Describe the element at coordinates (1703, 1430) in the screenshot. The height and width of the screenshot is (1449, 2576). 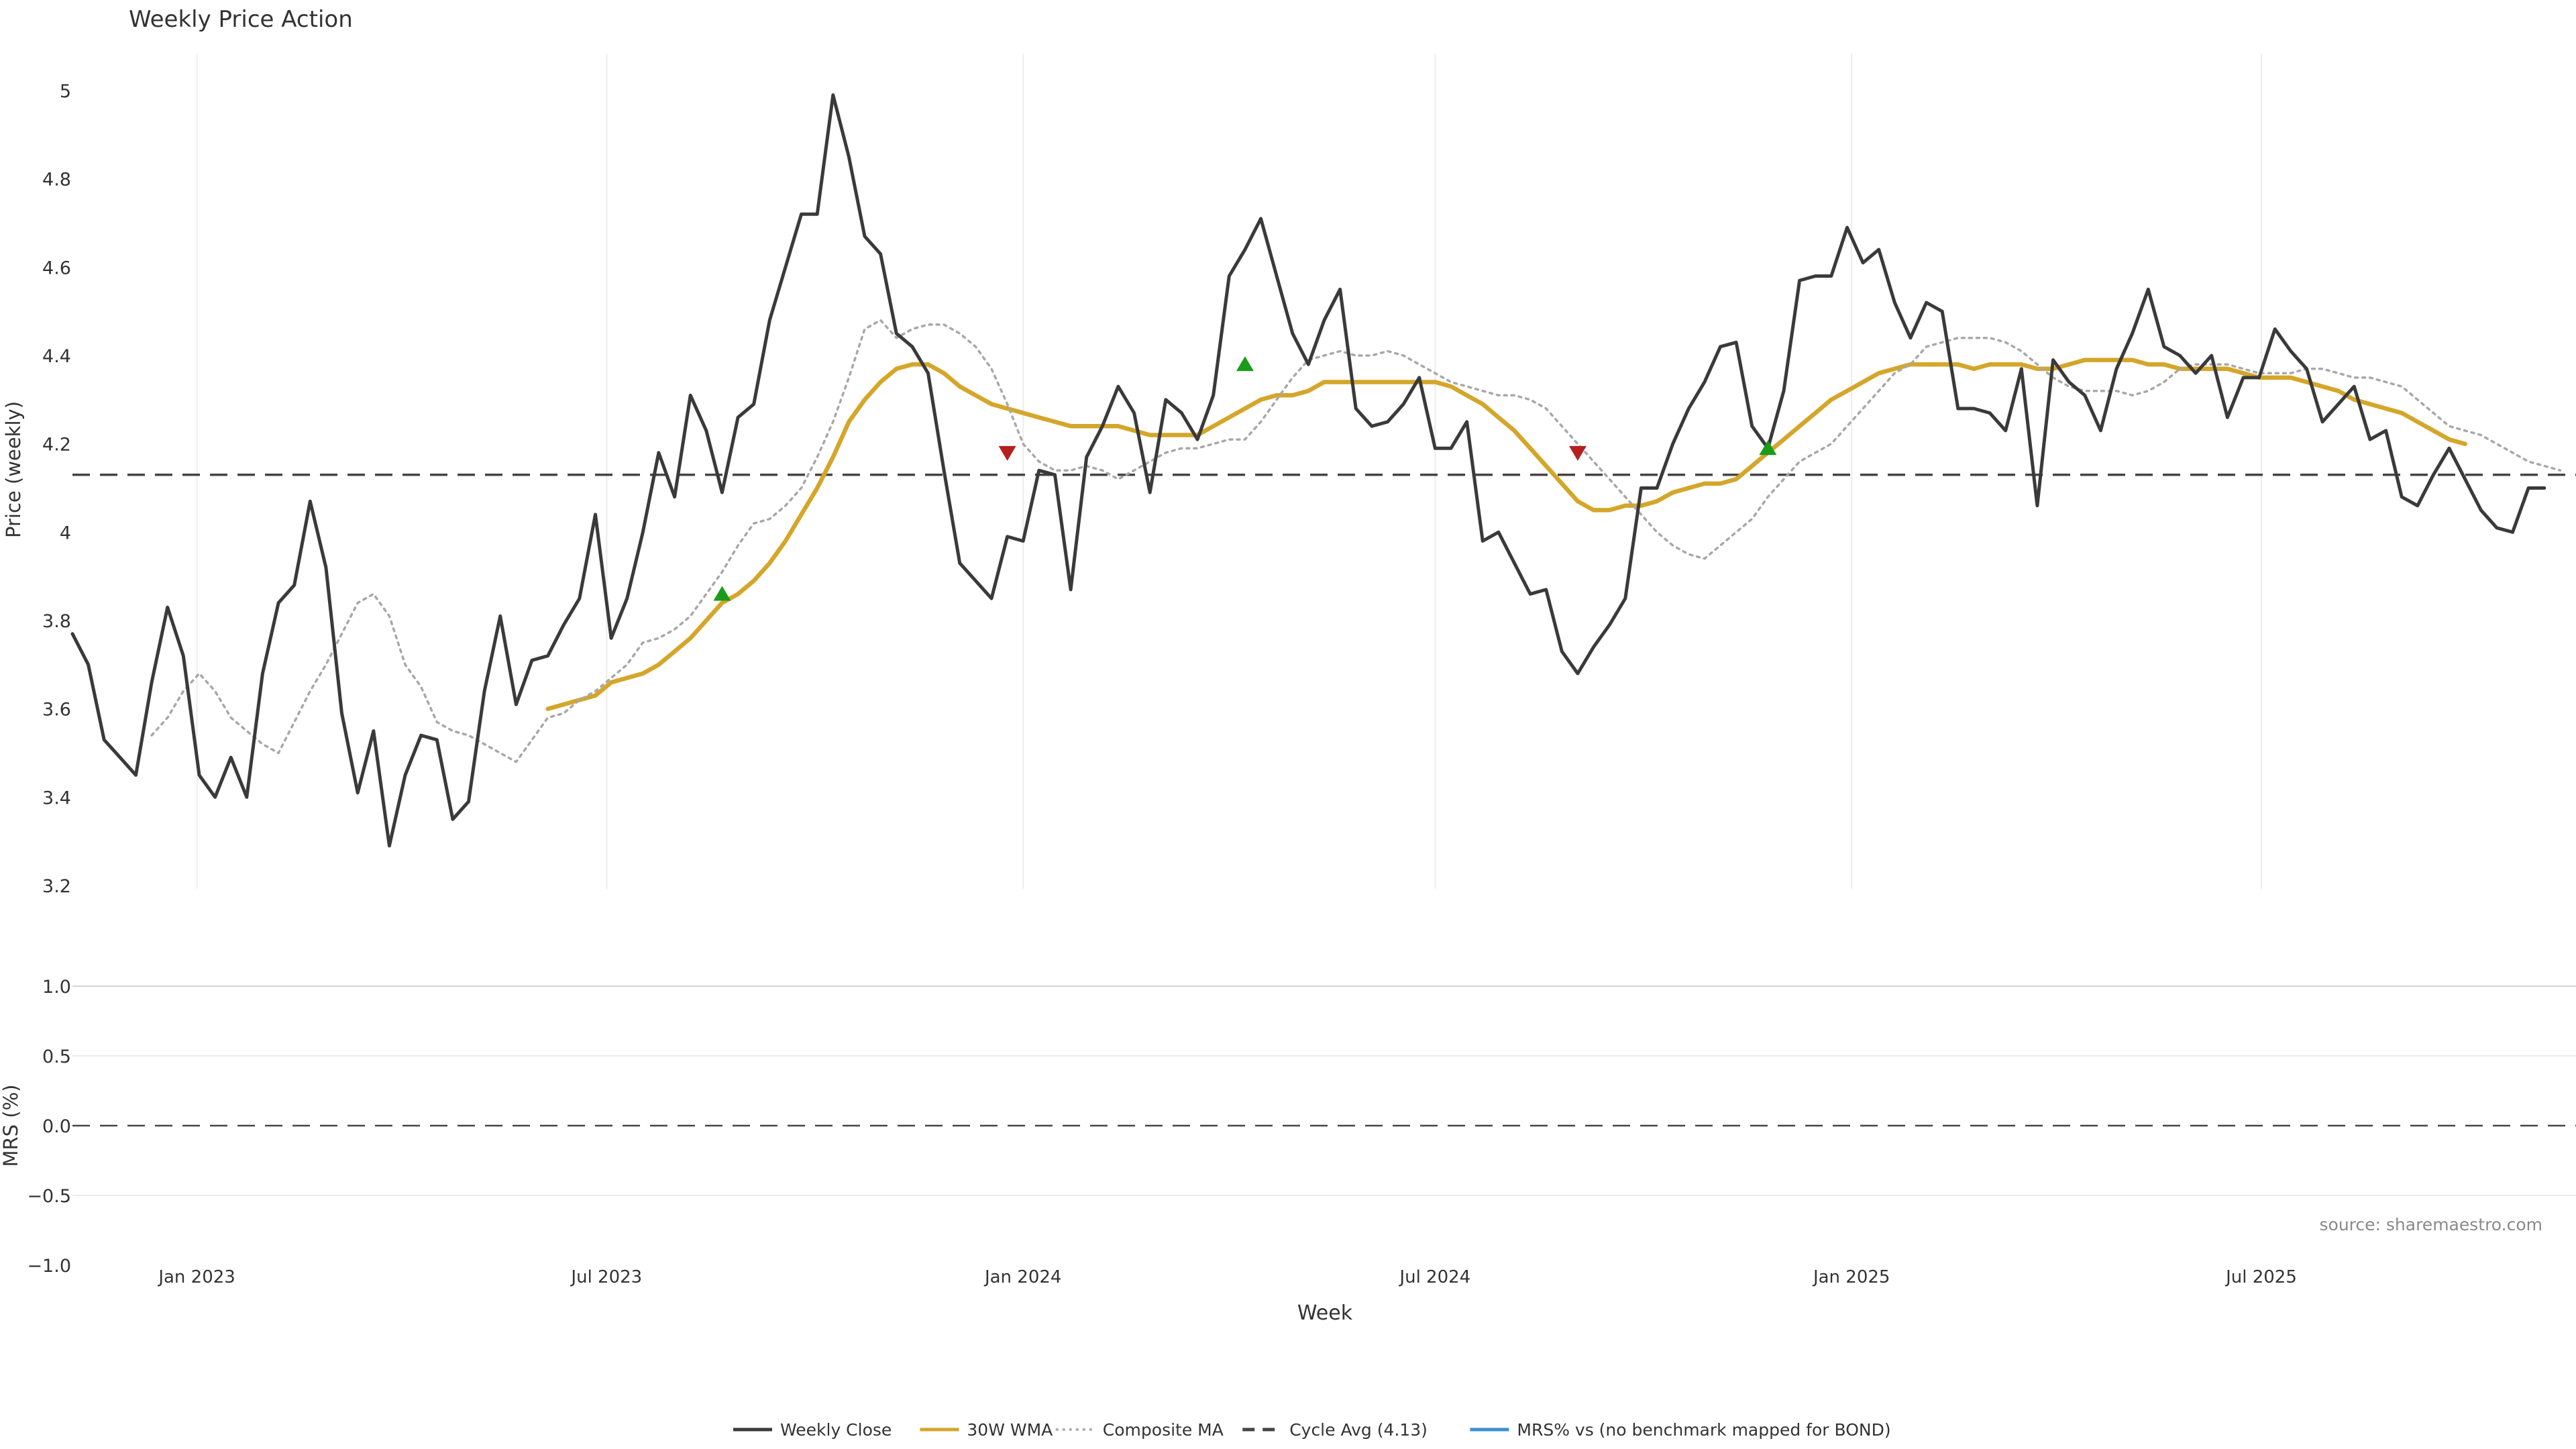
I see `legend-label: MRS% vs (no benchmark mapped for BOND)` at that location.